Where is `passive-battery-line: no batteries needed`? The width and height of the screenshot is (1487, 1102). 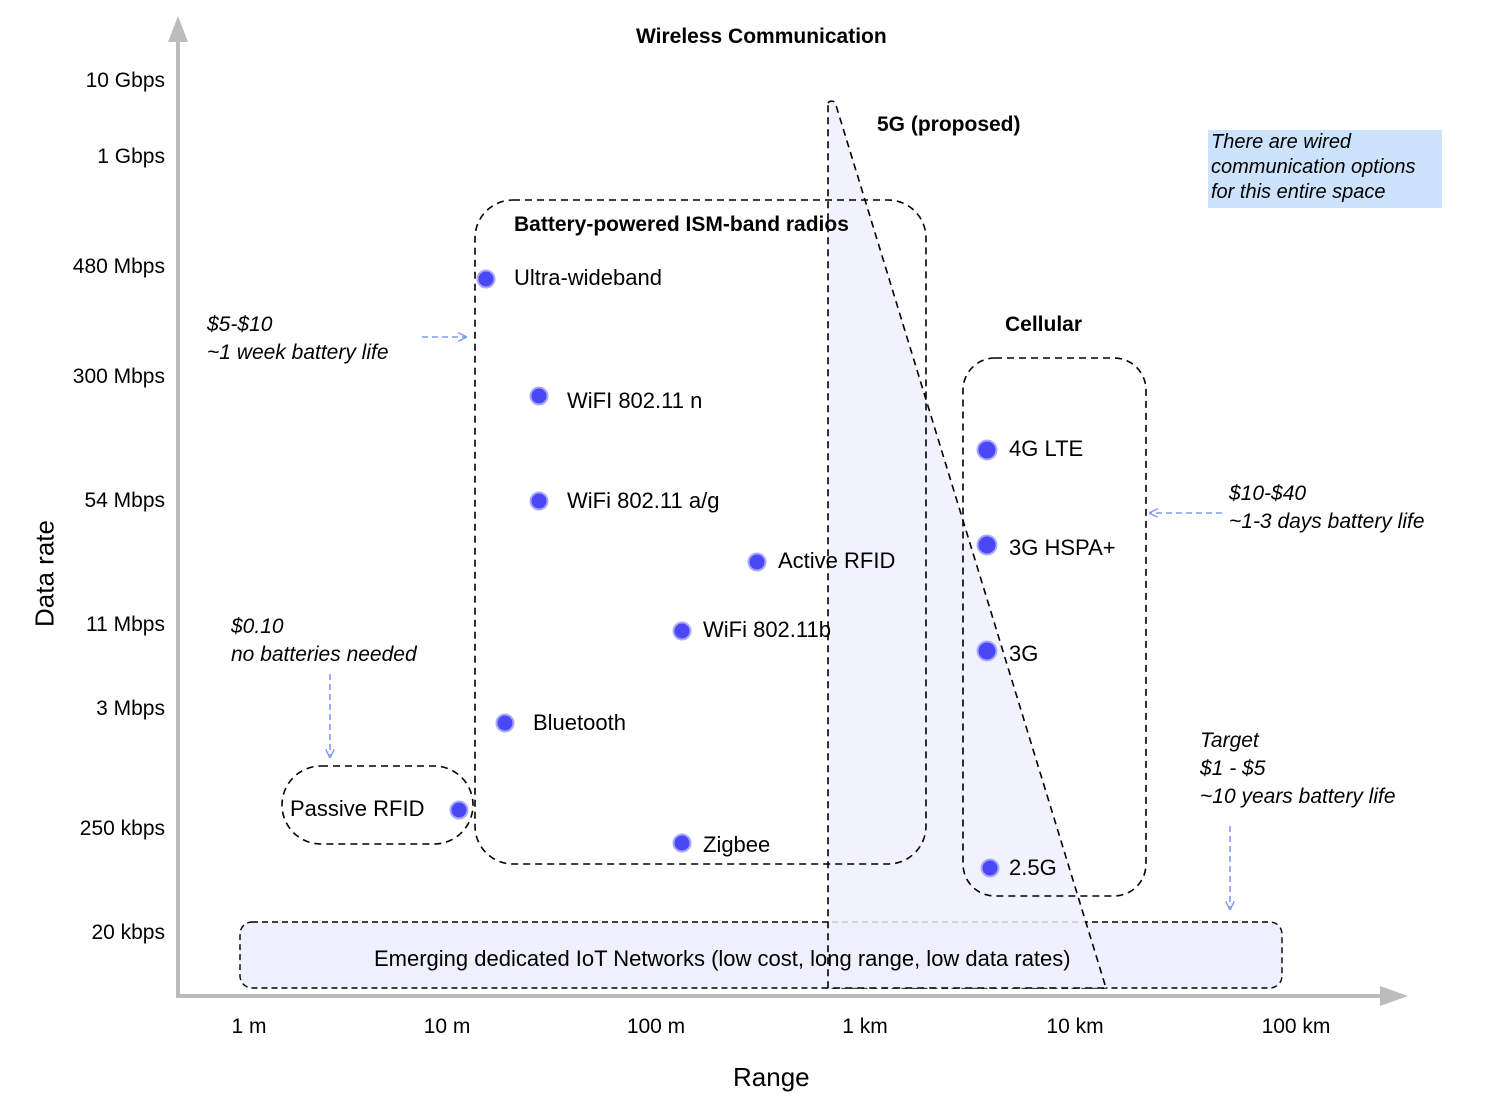
passive-battery-line: no batteries needed is located at coordinates (324, 654).